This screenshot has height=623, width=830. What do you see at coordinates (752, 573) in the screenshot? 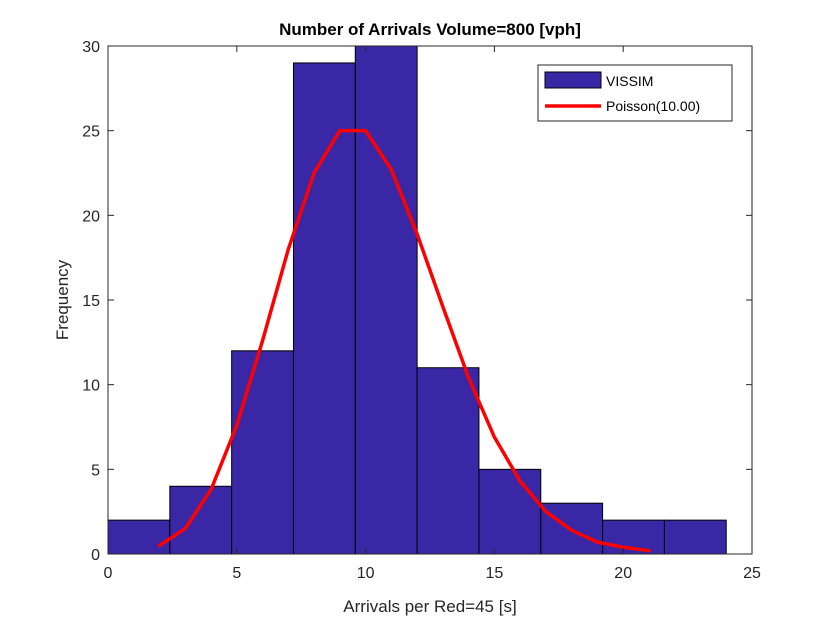
I see `x-tick-label: 25` at bounding box center [752, 573].